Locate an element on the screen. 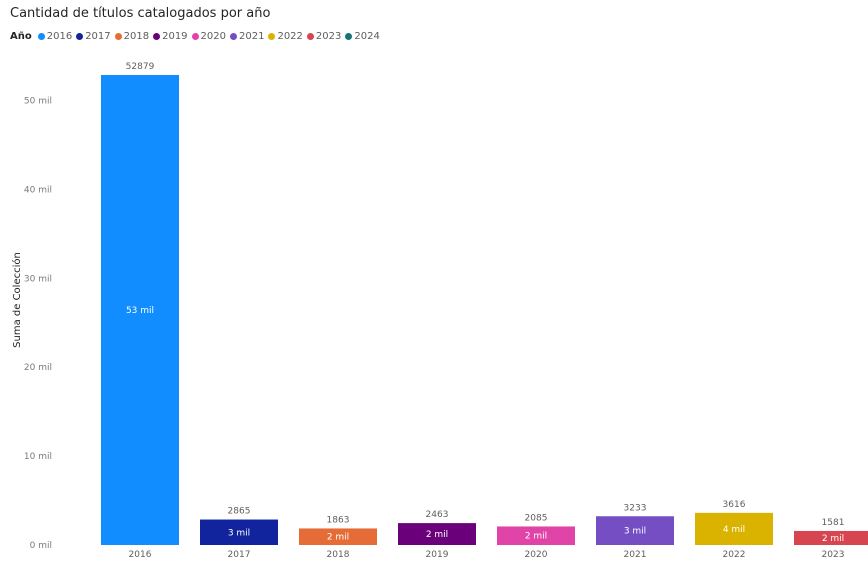  legend-item-2023: 2023 is located at coordinates (324, 36).